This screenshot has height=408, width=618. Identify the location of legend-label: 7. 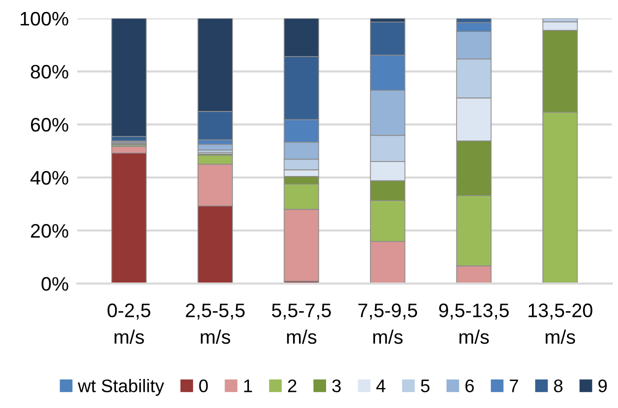
(514, 386).